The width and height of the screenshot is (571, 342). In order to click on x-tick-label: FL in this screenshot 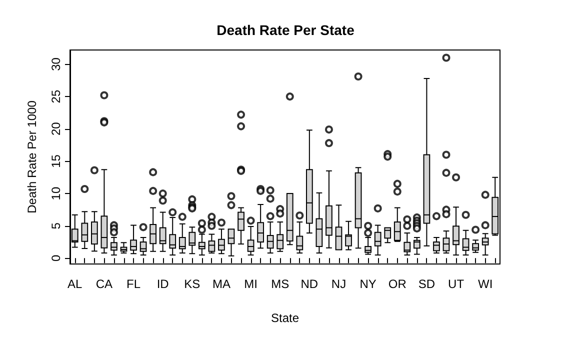, I will do `click(133, 284)`.